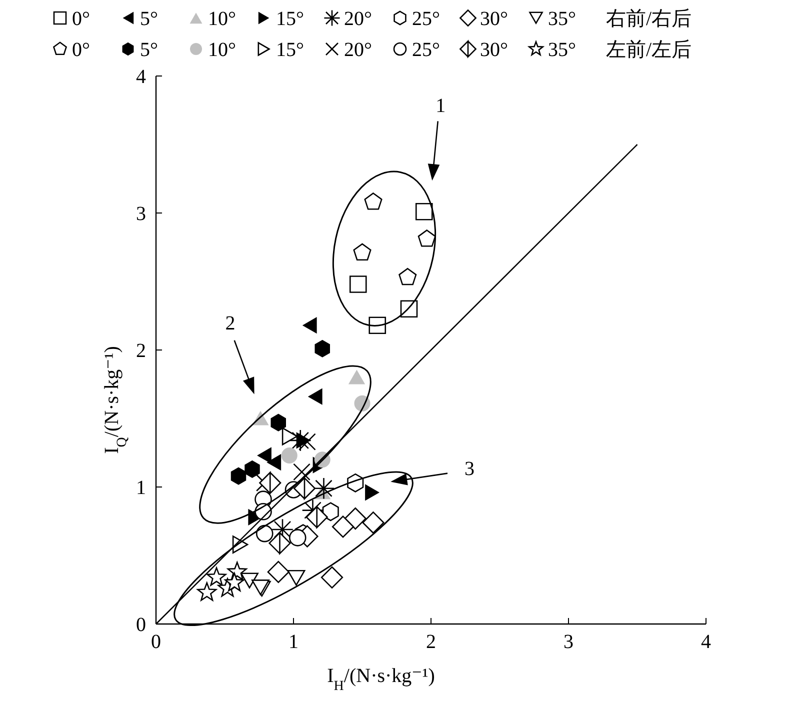 The height and width of the screenshot is (703, 800). Describe the element at coordinates (441, 105) in the screenshot. I see `annotation: 1` at that location.